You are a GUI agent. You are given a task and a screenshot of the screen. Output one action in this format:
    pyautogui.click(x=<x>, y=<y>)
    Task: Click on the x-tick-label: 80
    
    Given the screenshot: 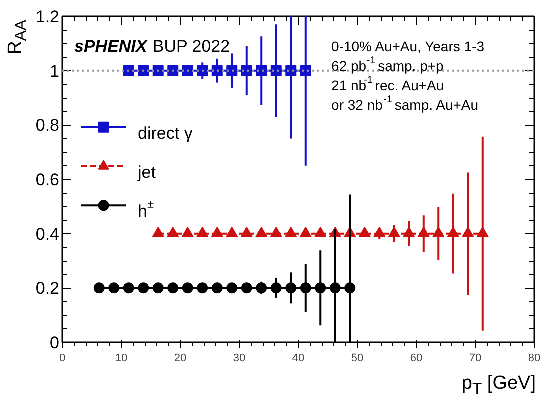 What is the action you would take?
    pyautogui.click(x=534, y=358)
    